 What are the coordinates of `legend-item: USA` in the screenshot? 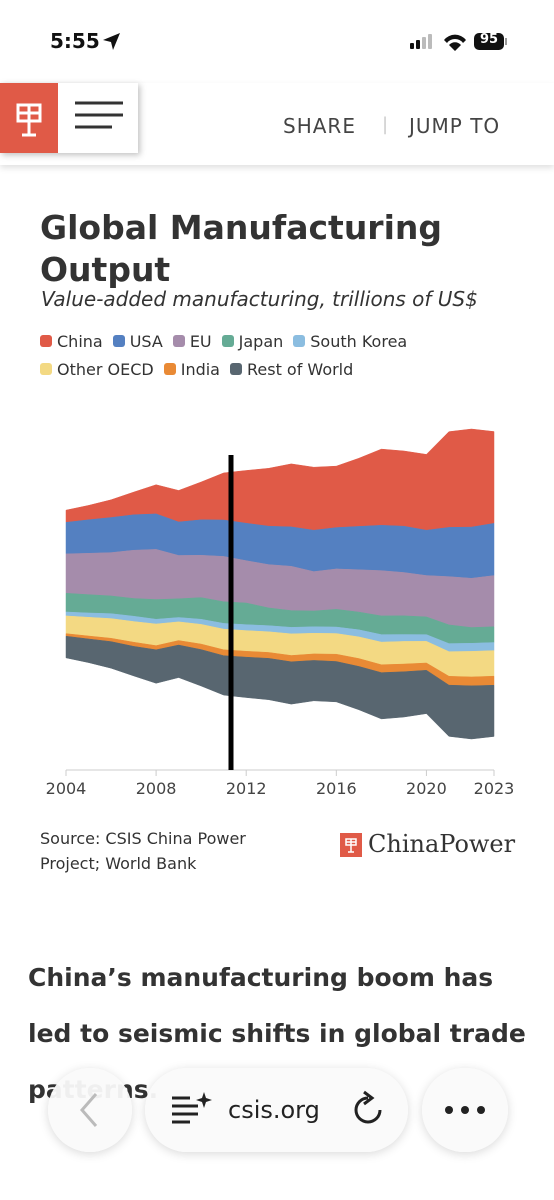 It's located at (137, 341).